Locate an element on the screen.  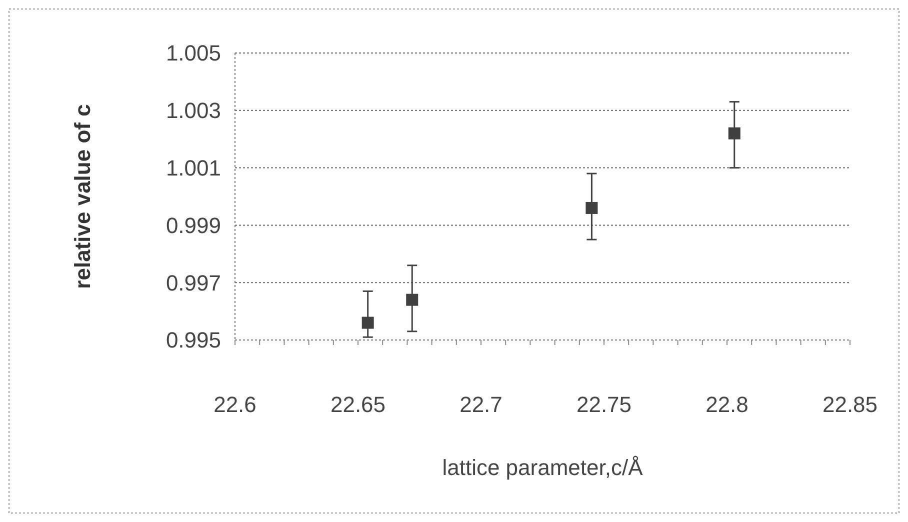
y-tick-label: 0.999 is located at coordinates (193, 225).